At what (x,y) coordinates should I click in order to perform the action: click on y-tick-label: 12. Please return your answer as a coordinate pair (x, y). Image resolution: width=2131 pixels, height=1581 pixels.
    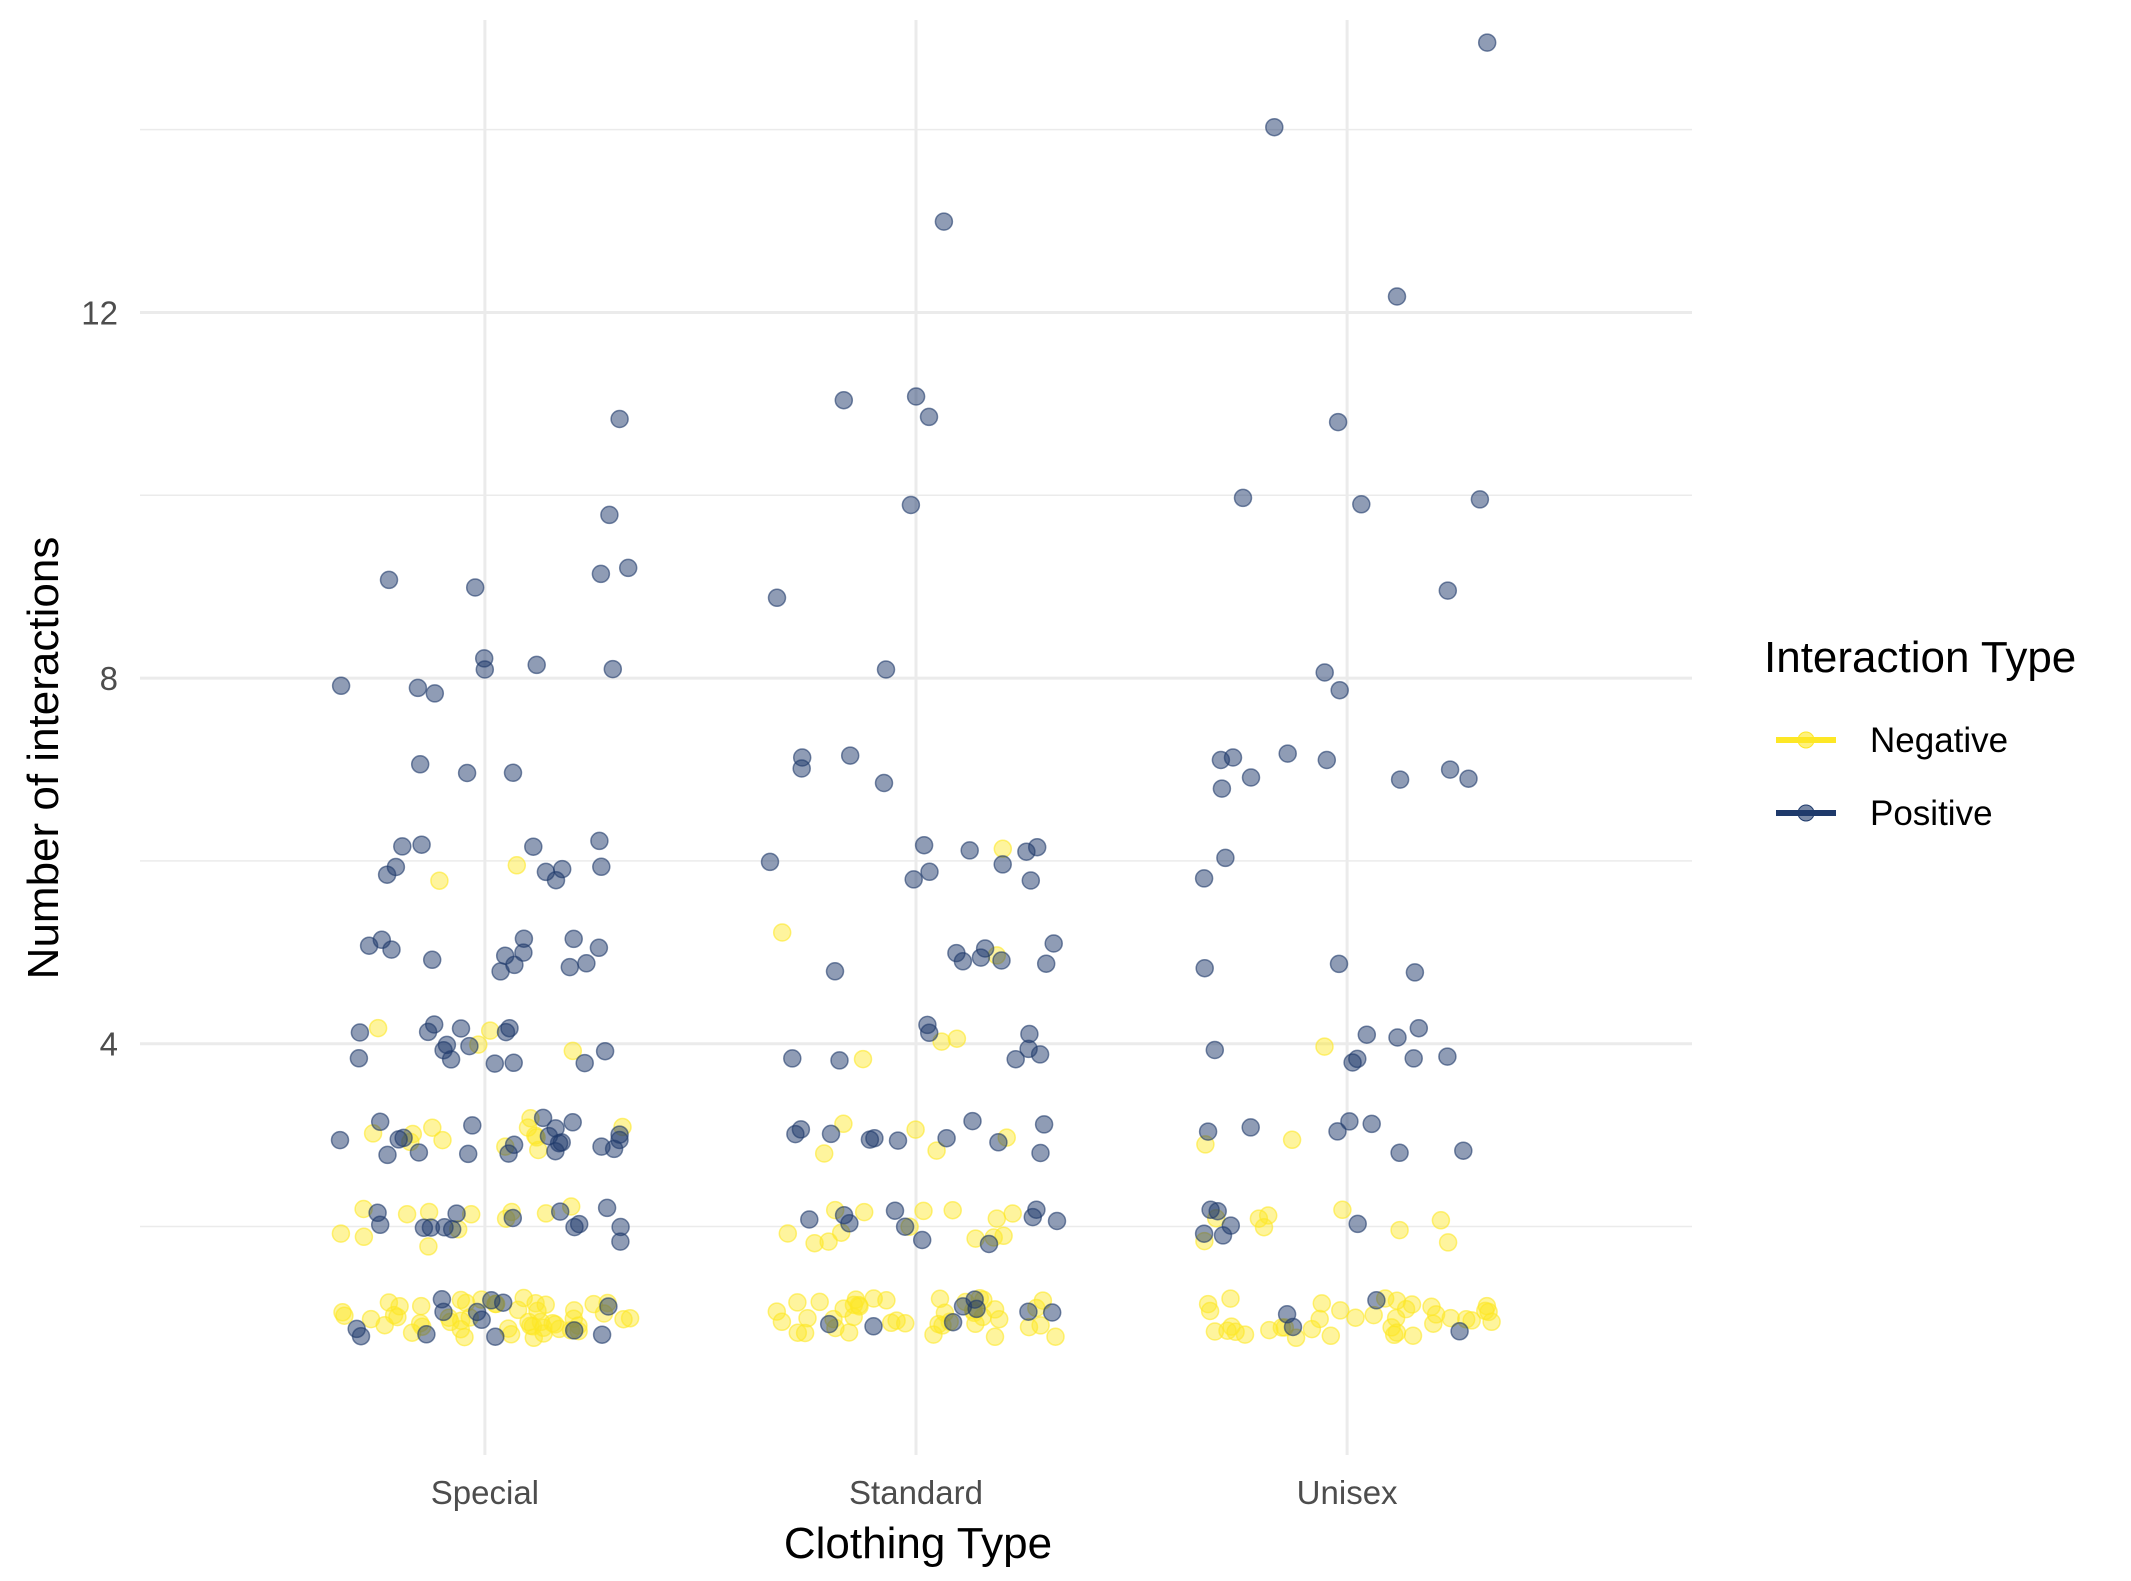
    Looking at the image, I should click on (99, 312).